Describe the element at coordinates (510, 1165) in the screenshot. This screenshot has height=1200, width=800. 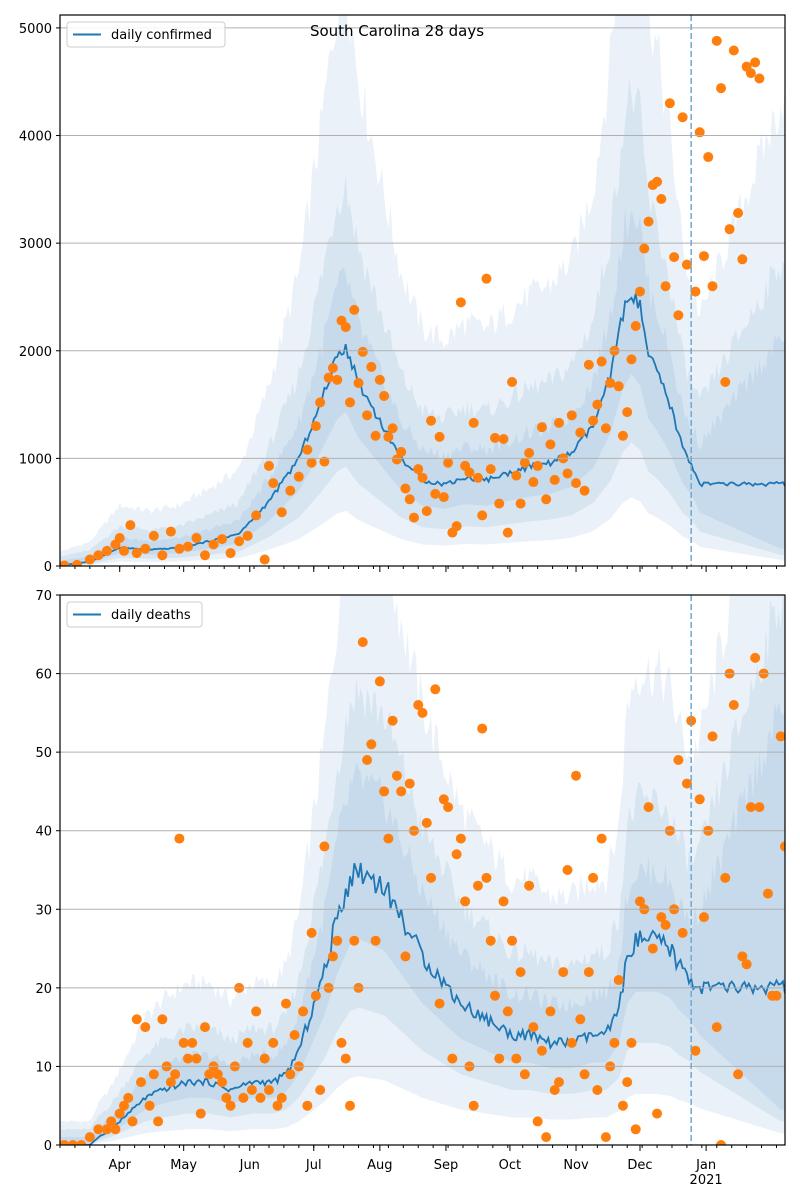
I see `x-tick-label: Oct` at that location.